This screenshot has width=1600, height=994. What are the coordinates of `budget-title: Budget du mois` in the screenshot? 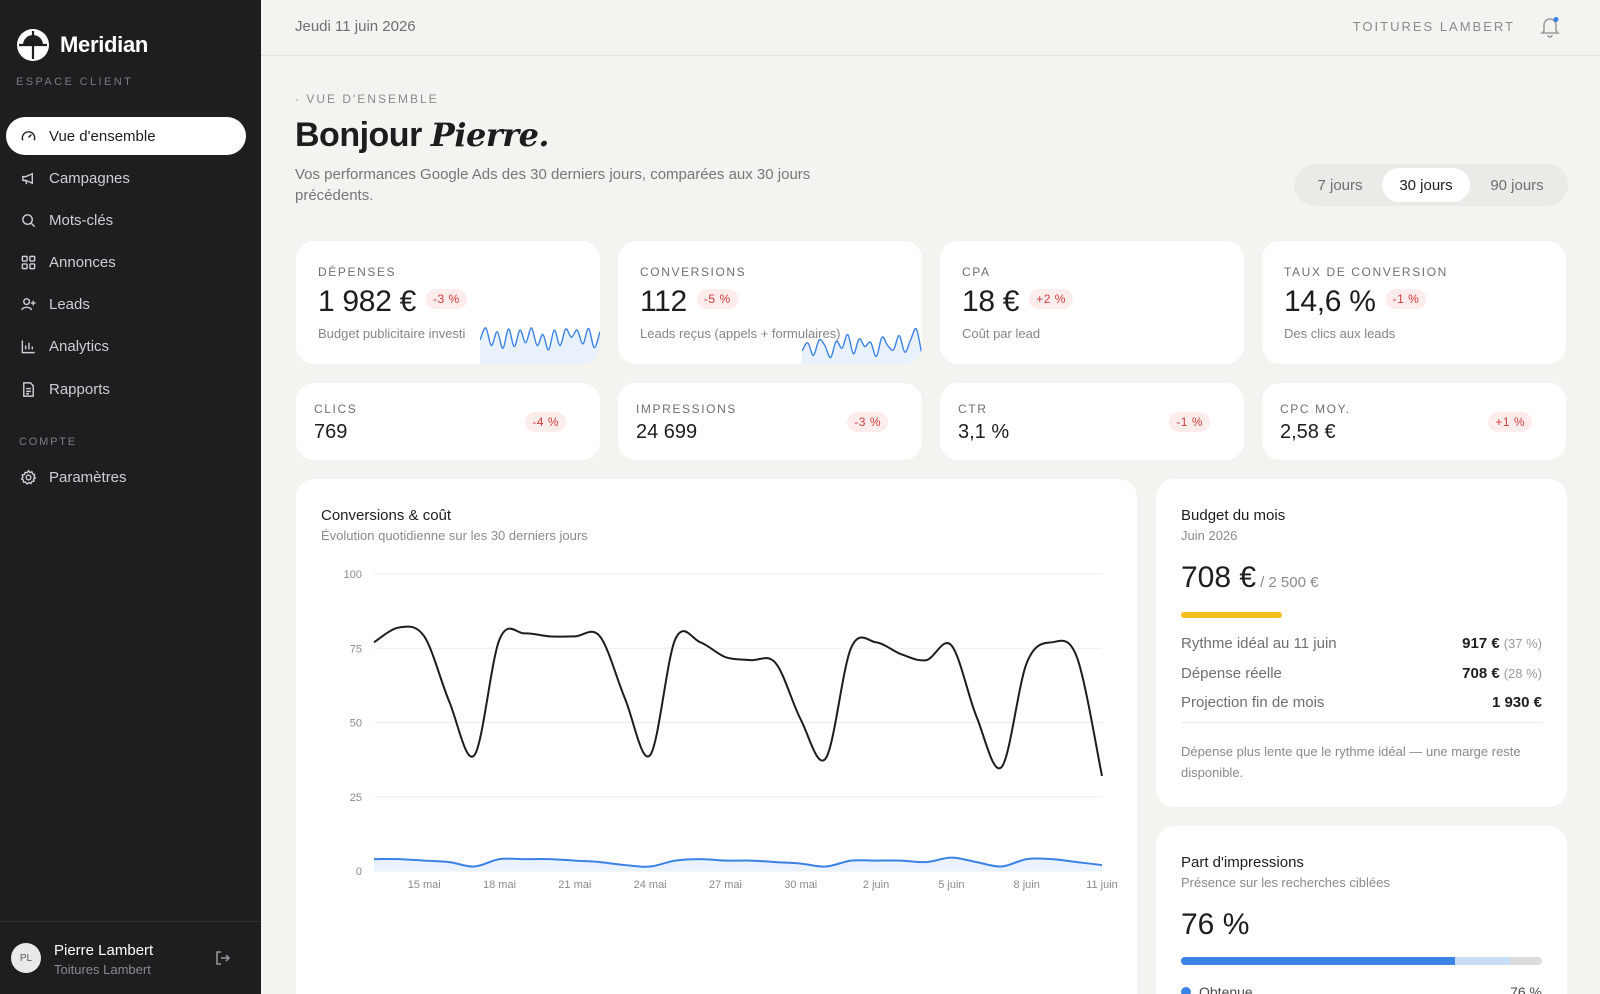 It's located at (1233, 515).